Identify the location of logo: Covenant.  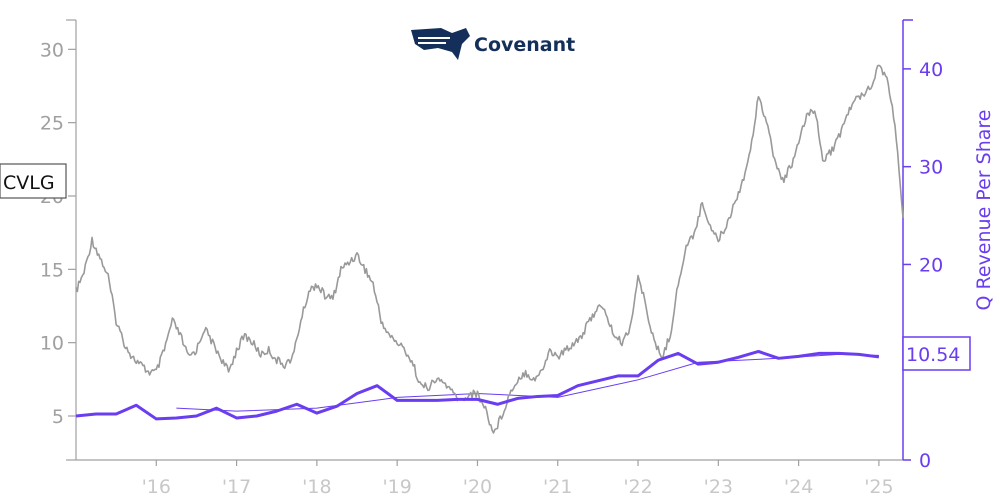
(493, 44).